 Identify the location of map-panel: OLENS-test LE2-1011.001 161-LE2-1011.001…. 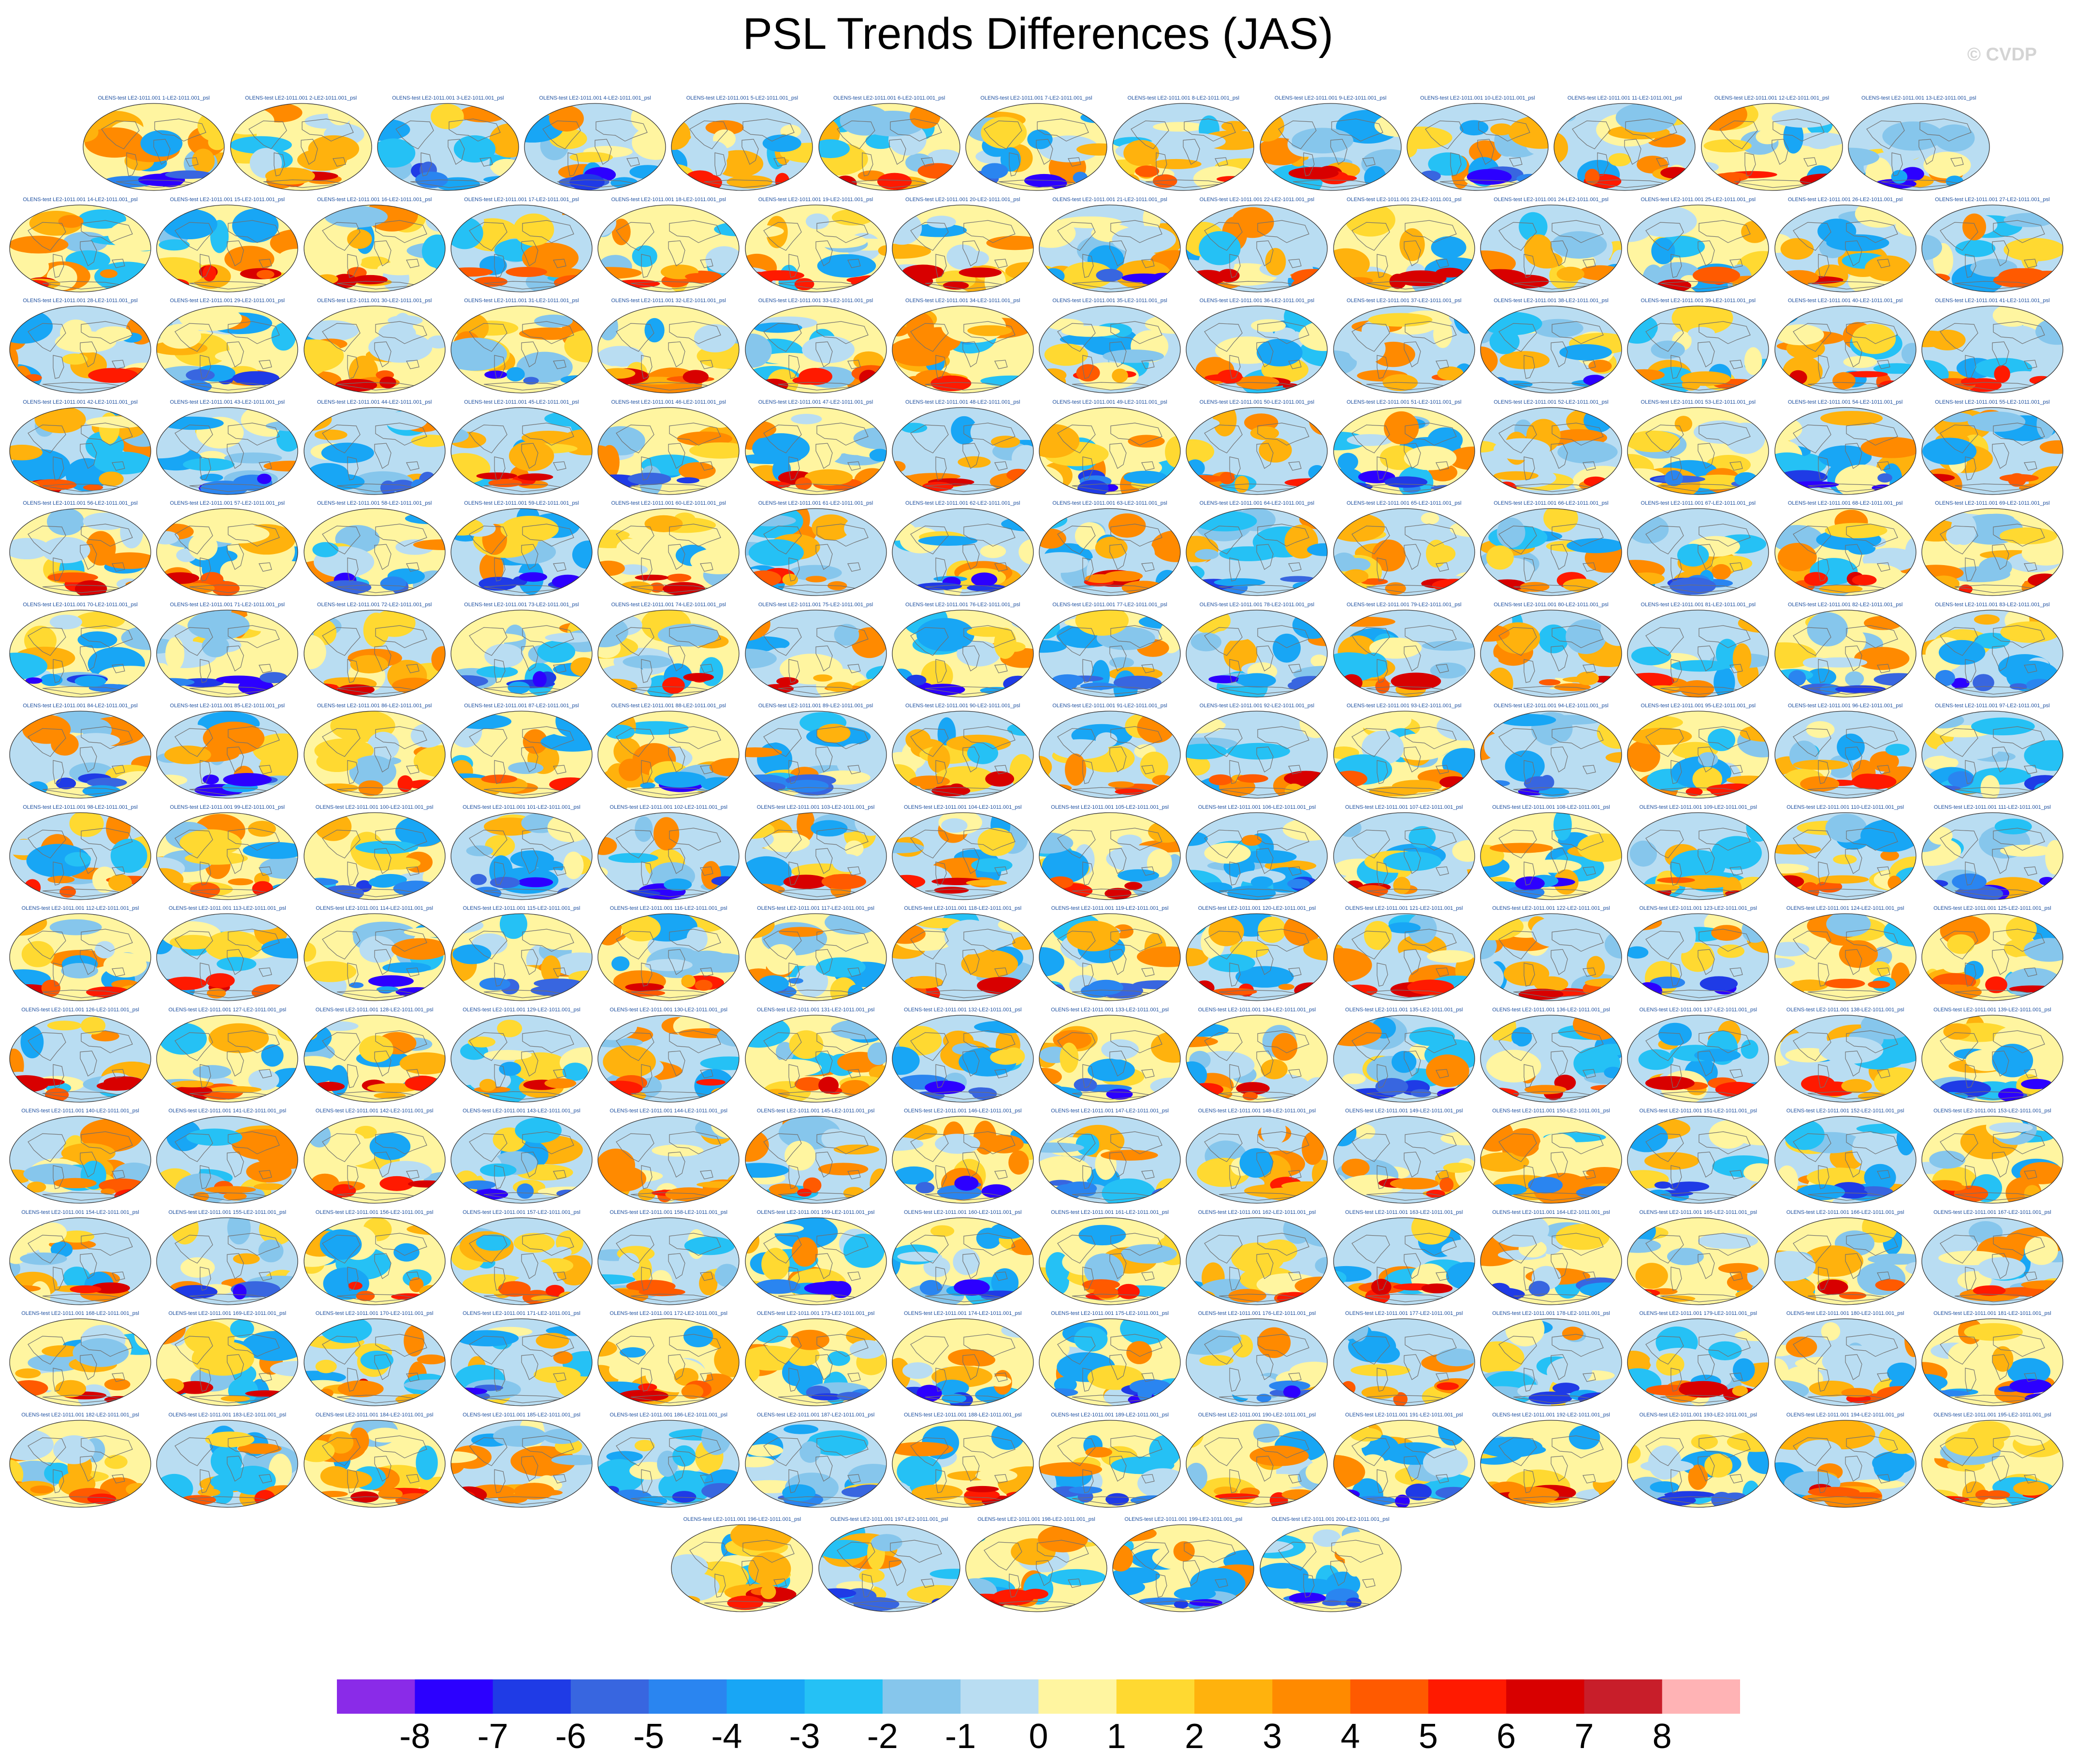
(1109, 1257).